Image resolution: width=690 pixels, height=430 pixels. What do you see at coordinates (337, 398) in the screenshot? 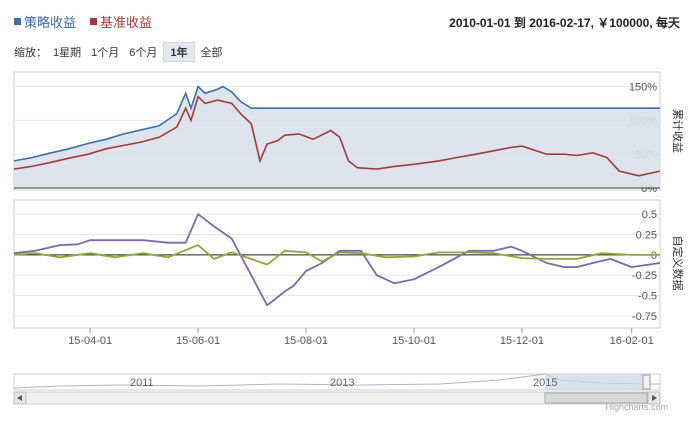
I see `scrollbar` at bounding box center [337, 398].